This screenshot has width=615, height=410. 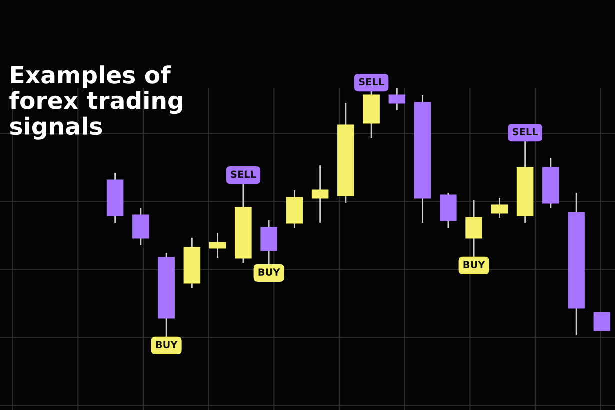 I want to click on text: BUY, so click(x=167, y=345).